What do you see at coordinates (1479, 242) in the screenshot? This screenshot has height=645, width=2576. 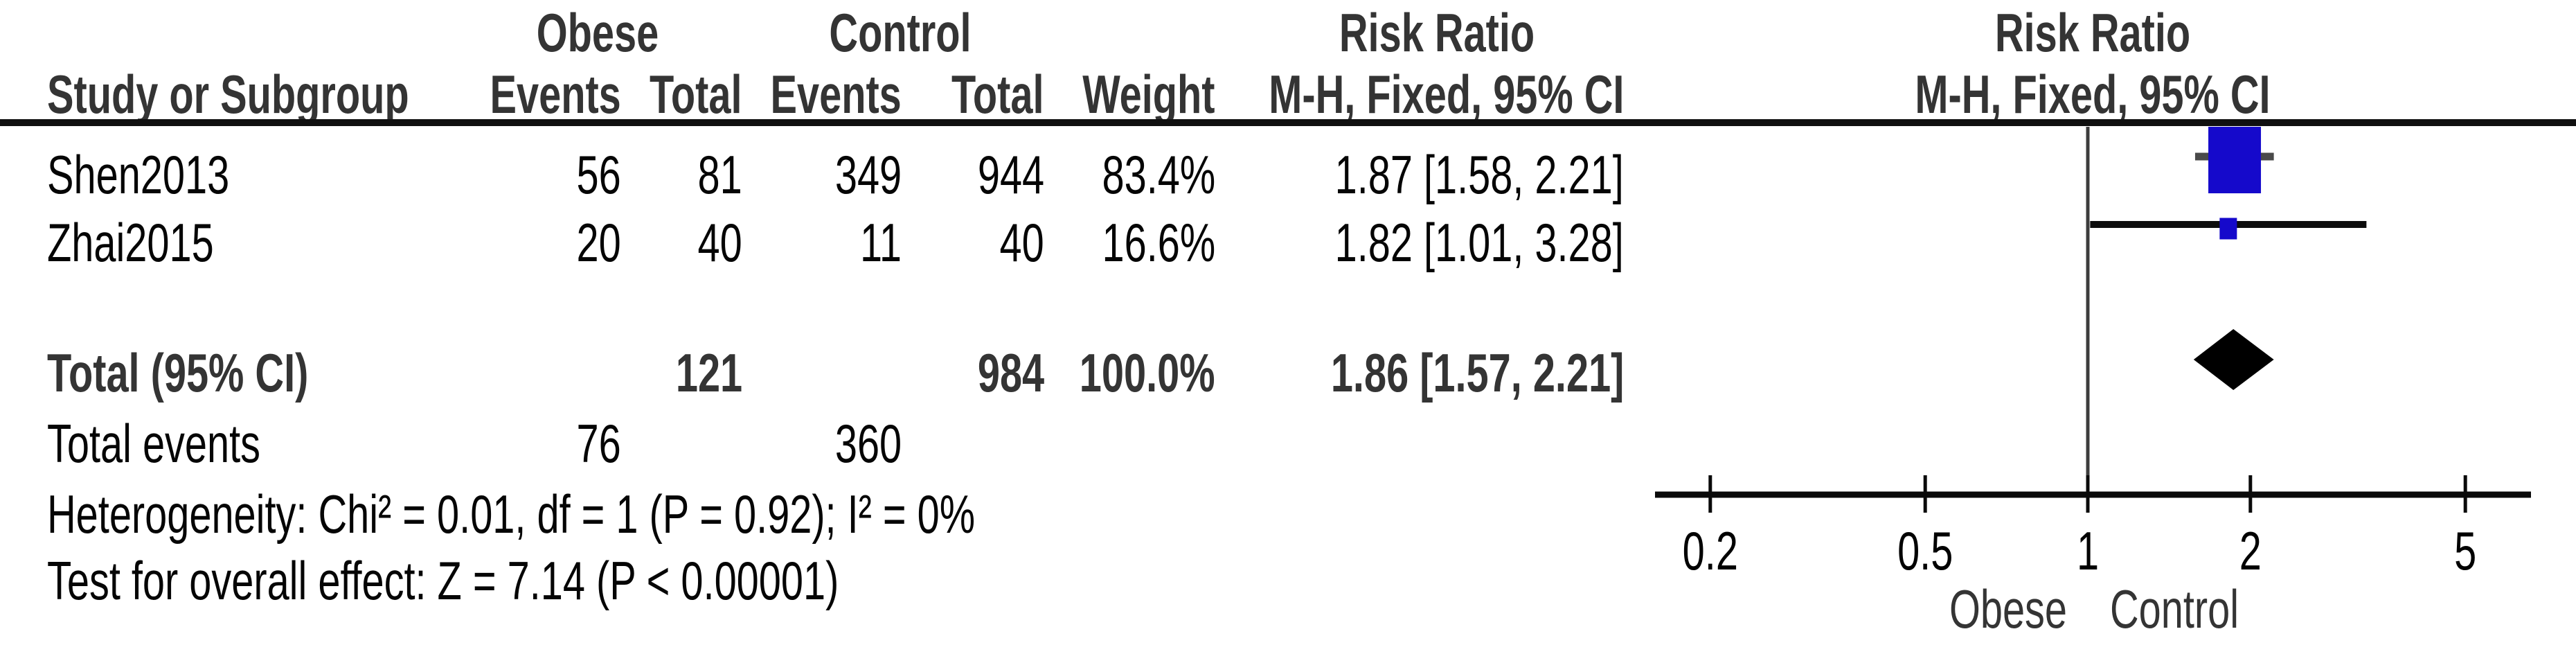 I see `risk-ratio-ci-value: 1.82 [1.01, 3.28]` at bounding box center [1479, 242].